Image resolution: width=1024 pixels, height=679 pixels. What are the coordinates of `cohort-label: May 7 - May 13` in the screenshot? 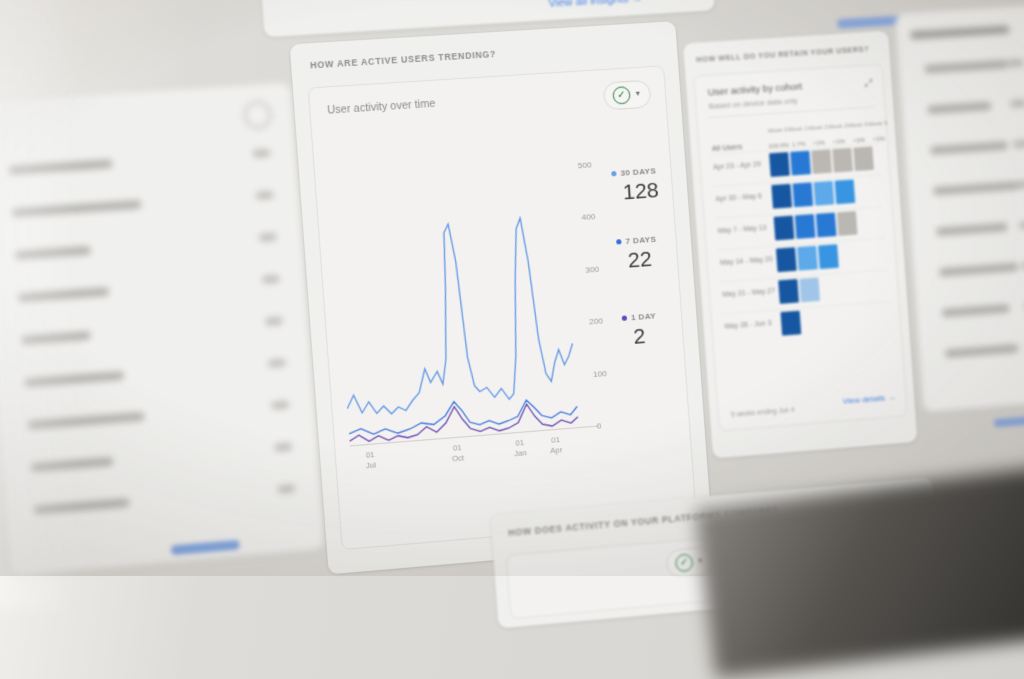 It's located at (742, 230).